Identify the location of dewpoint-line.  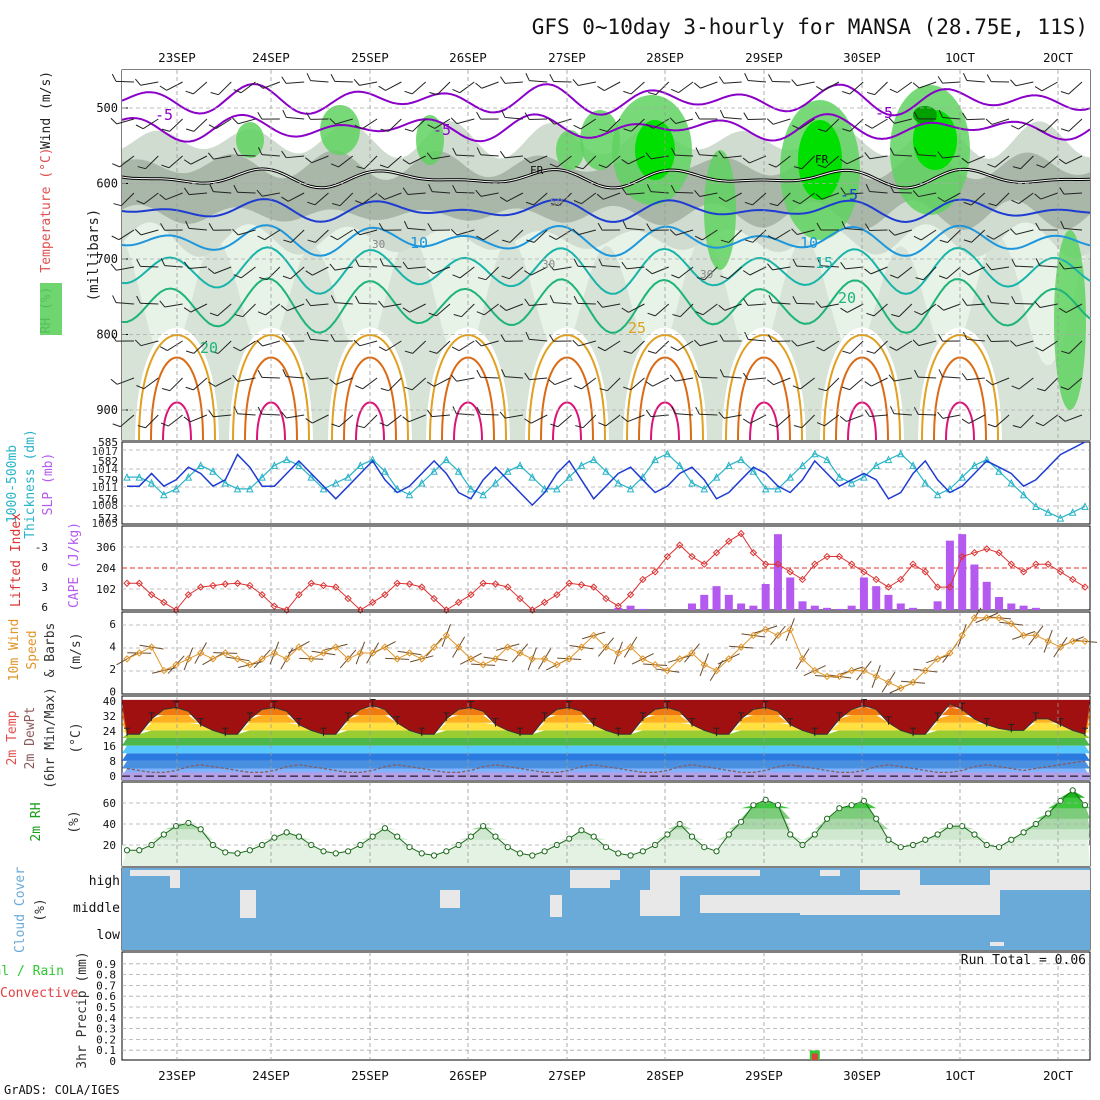
(606, 767).